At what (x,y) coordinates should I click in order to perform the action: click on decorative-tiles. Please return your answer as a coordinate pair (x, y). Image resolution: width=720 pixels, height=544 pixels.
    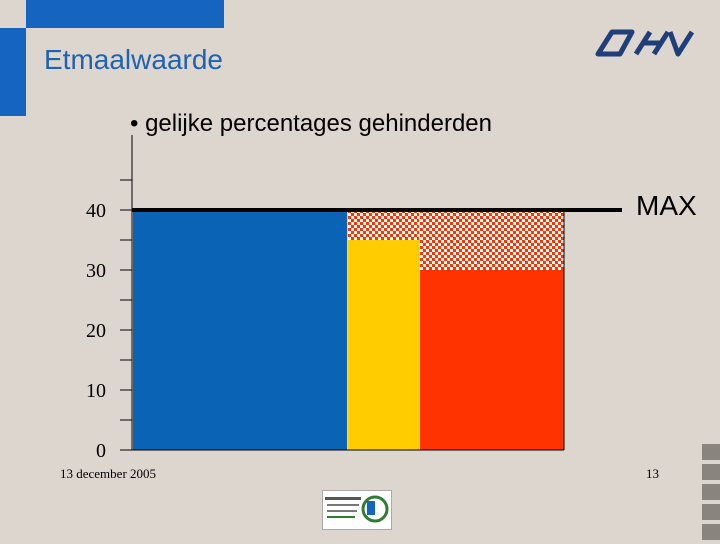
    Looking at the image, I should click on (711, 494).